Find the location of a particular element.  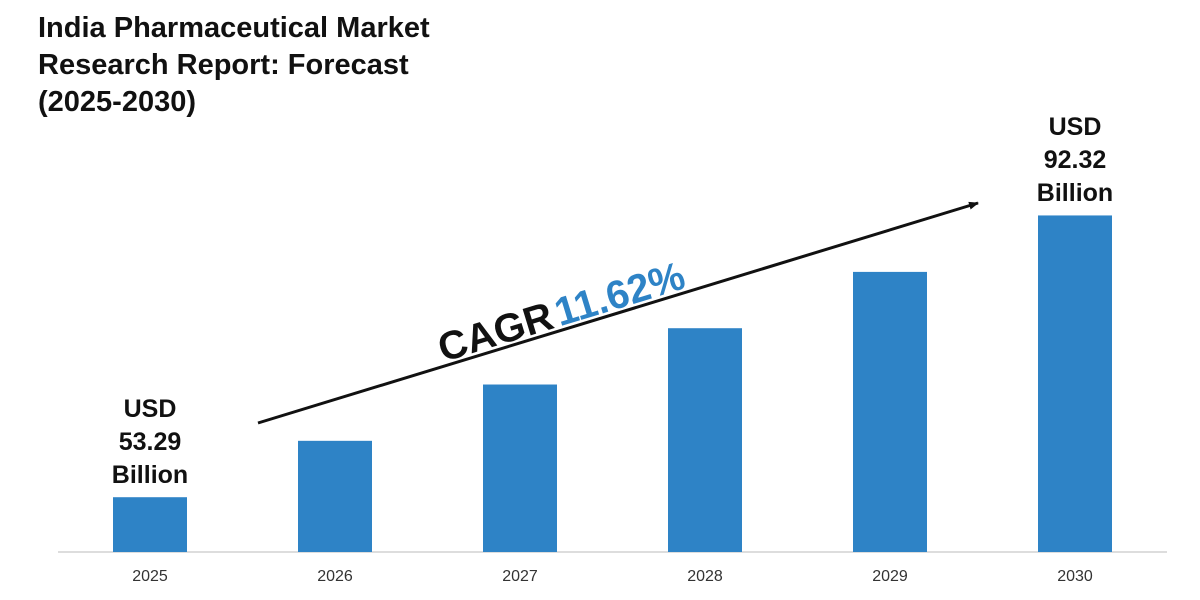

cagr-value: 11.62% is located at coordinates (620, 294).